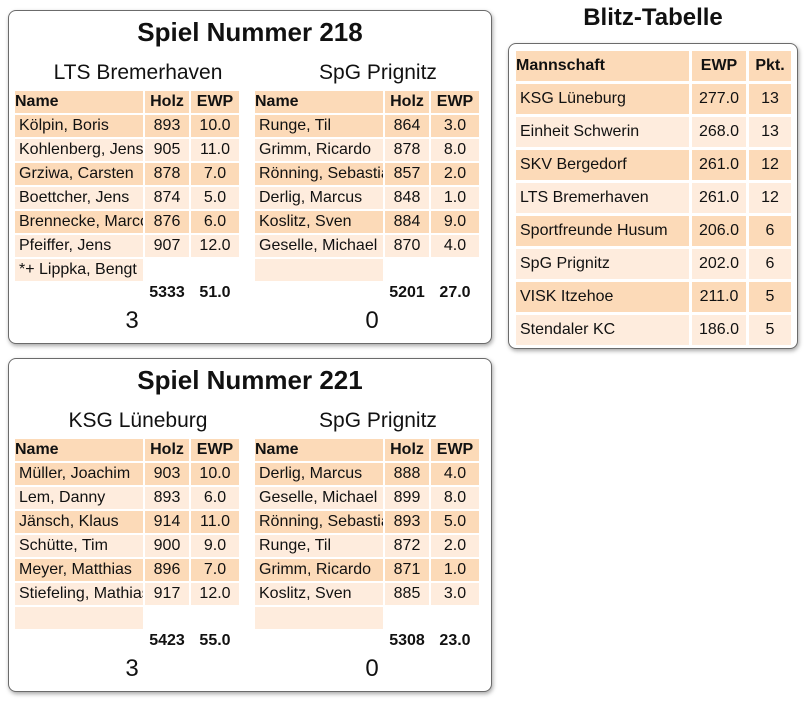 The height and width of the screenshot is (701, 808). I want to click on standings-team: SpG Prignitz, so click(602, 264).